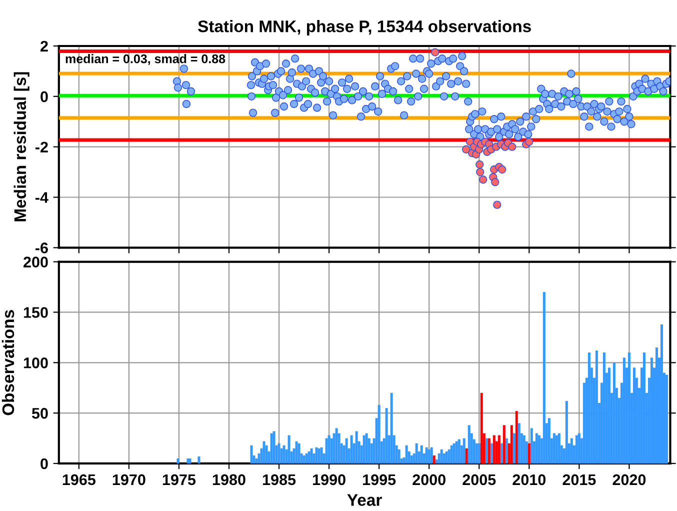 This screenshot has height=511, width=677. Describe the element at coordinates (41, 197) in the screenshot. I see `y-tick-label: -4` at that location.